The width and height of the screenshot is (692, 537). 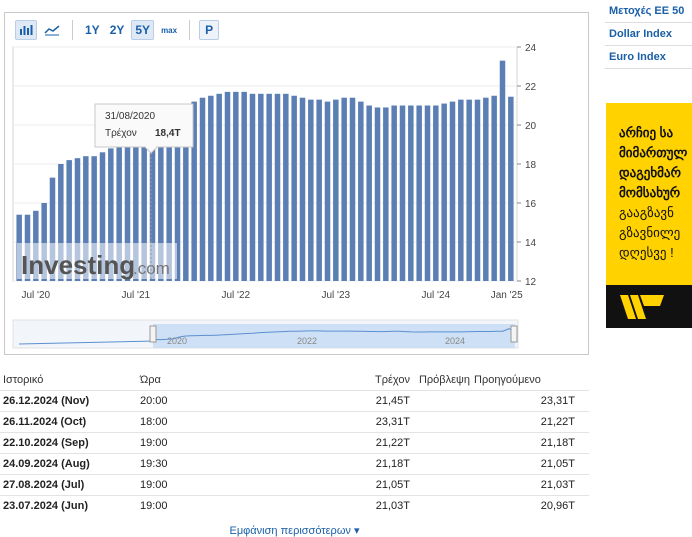 What do you see at coordinates (265, 334) in the screenshot?
I see `range-navigator: 2020 2022 2024` at bounding box center [265, 334].